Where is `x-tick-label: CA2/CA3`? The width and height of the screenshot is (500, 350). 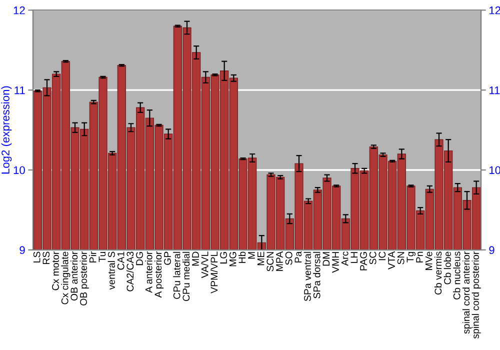
x-tick-label: CA2/CA3 is located at coordinates (130, 272).